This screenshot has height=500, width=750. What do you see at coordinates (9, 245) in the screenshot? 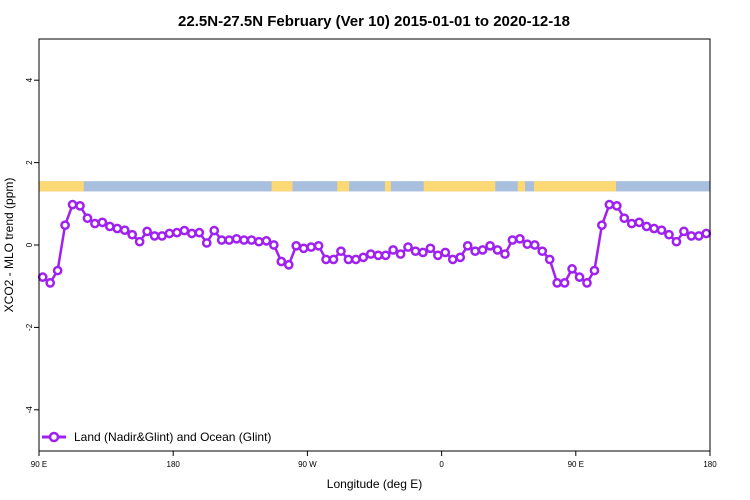
I see `y-axis-label: XCO2 - MLO trend (ppm)` at bounding box center [9, 245].